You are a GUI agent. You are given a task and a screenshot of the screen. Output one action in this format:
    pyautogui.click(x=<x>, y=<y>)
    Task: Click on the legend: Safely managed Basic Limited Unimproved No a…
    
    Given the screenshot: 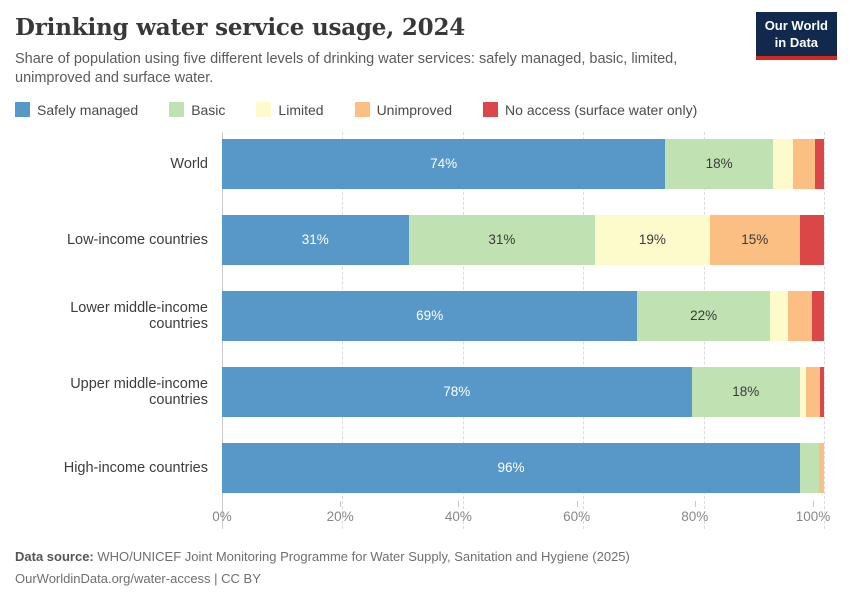 What is the action you would take?
    pyautogui.click(x=425, y=110)
    